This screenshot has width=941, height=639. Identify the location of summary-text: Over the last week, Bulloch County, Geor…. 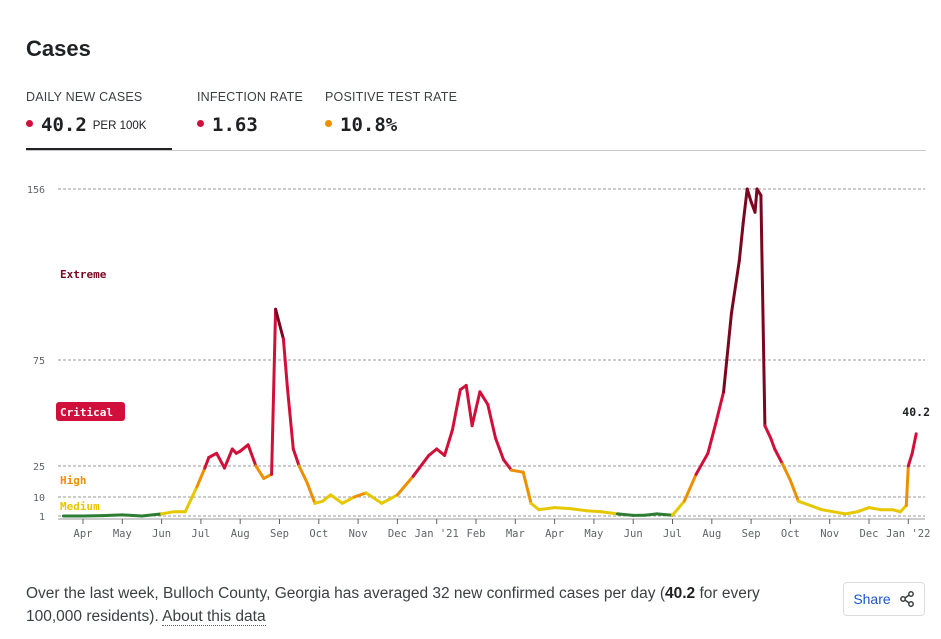
(421, 605).